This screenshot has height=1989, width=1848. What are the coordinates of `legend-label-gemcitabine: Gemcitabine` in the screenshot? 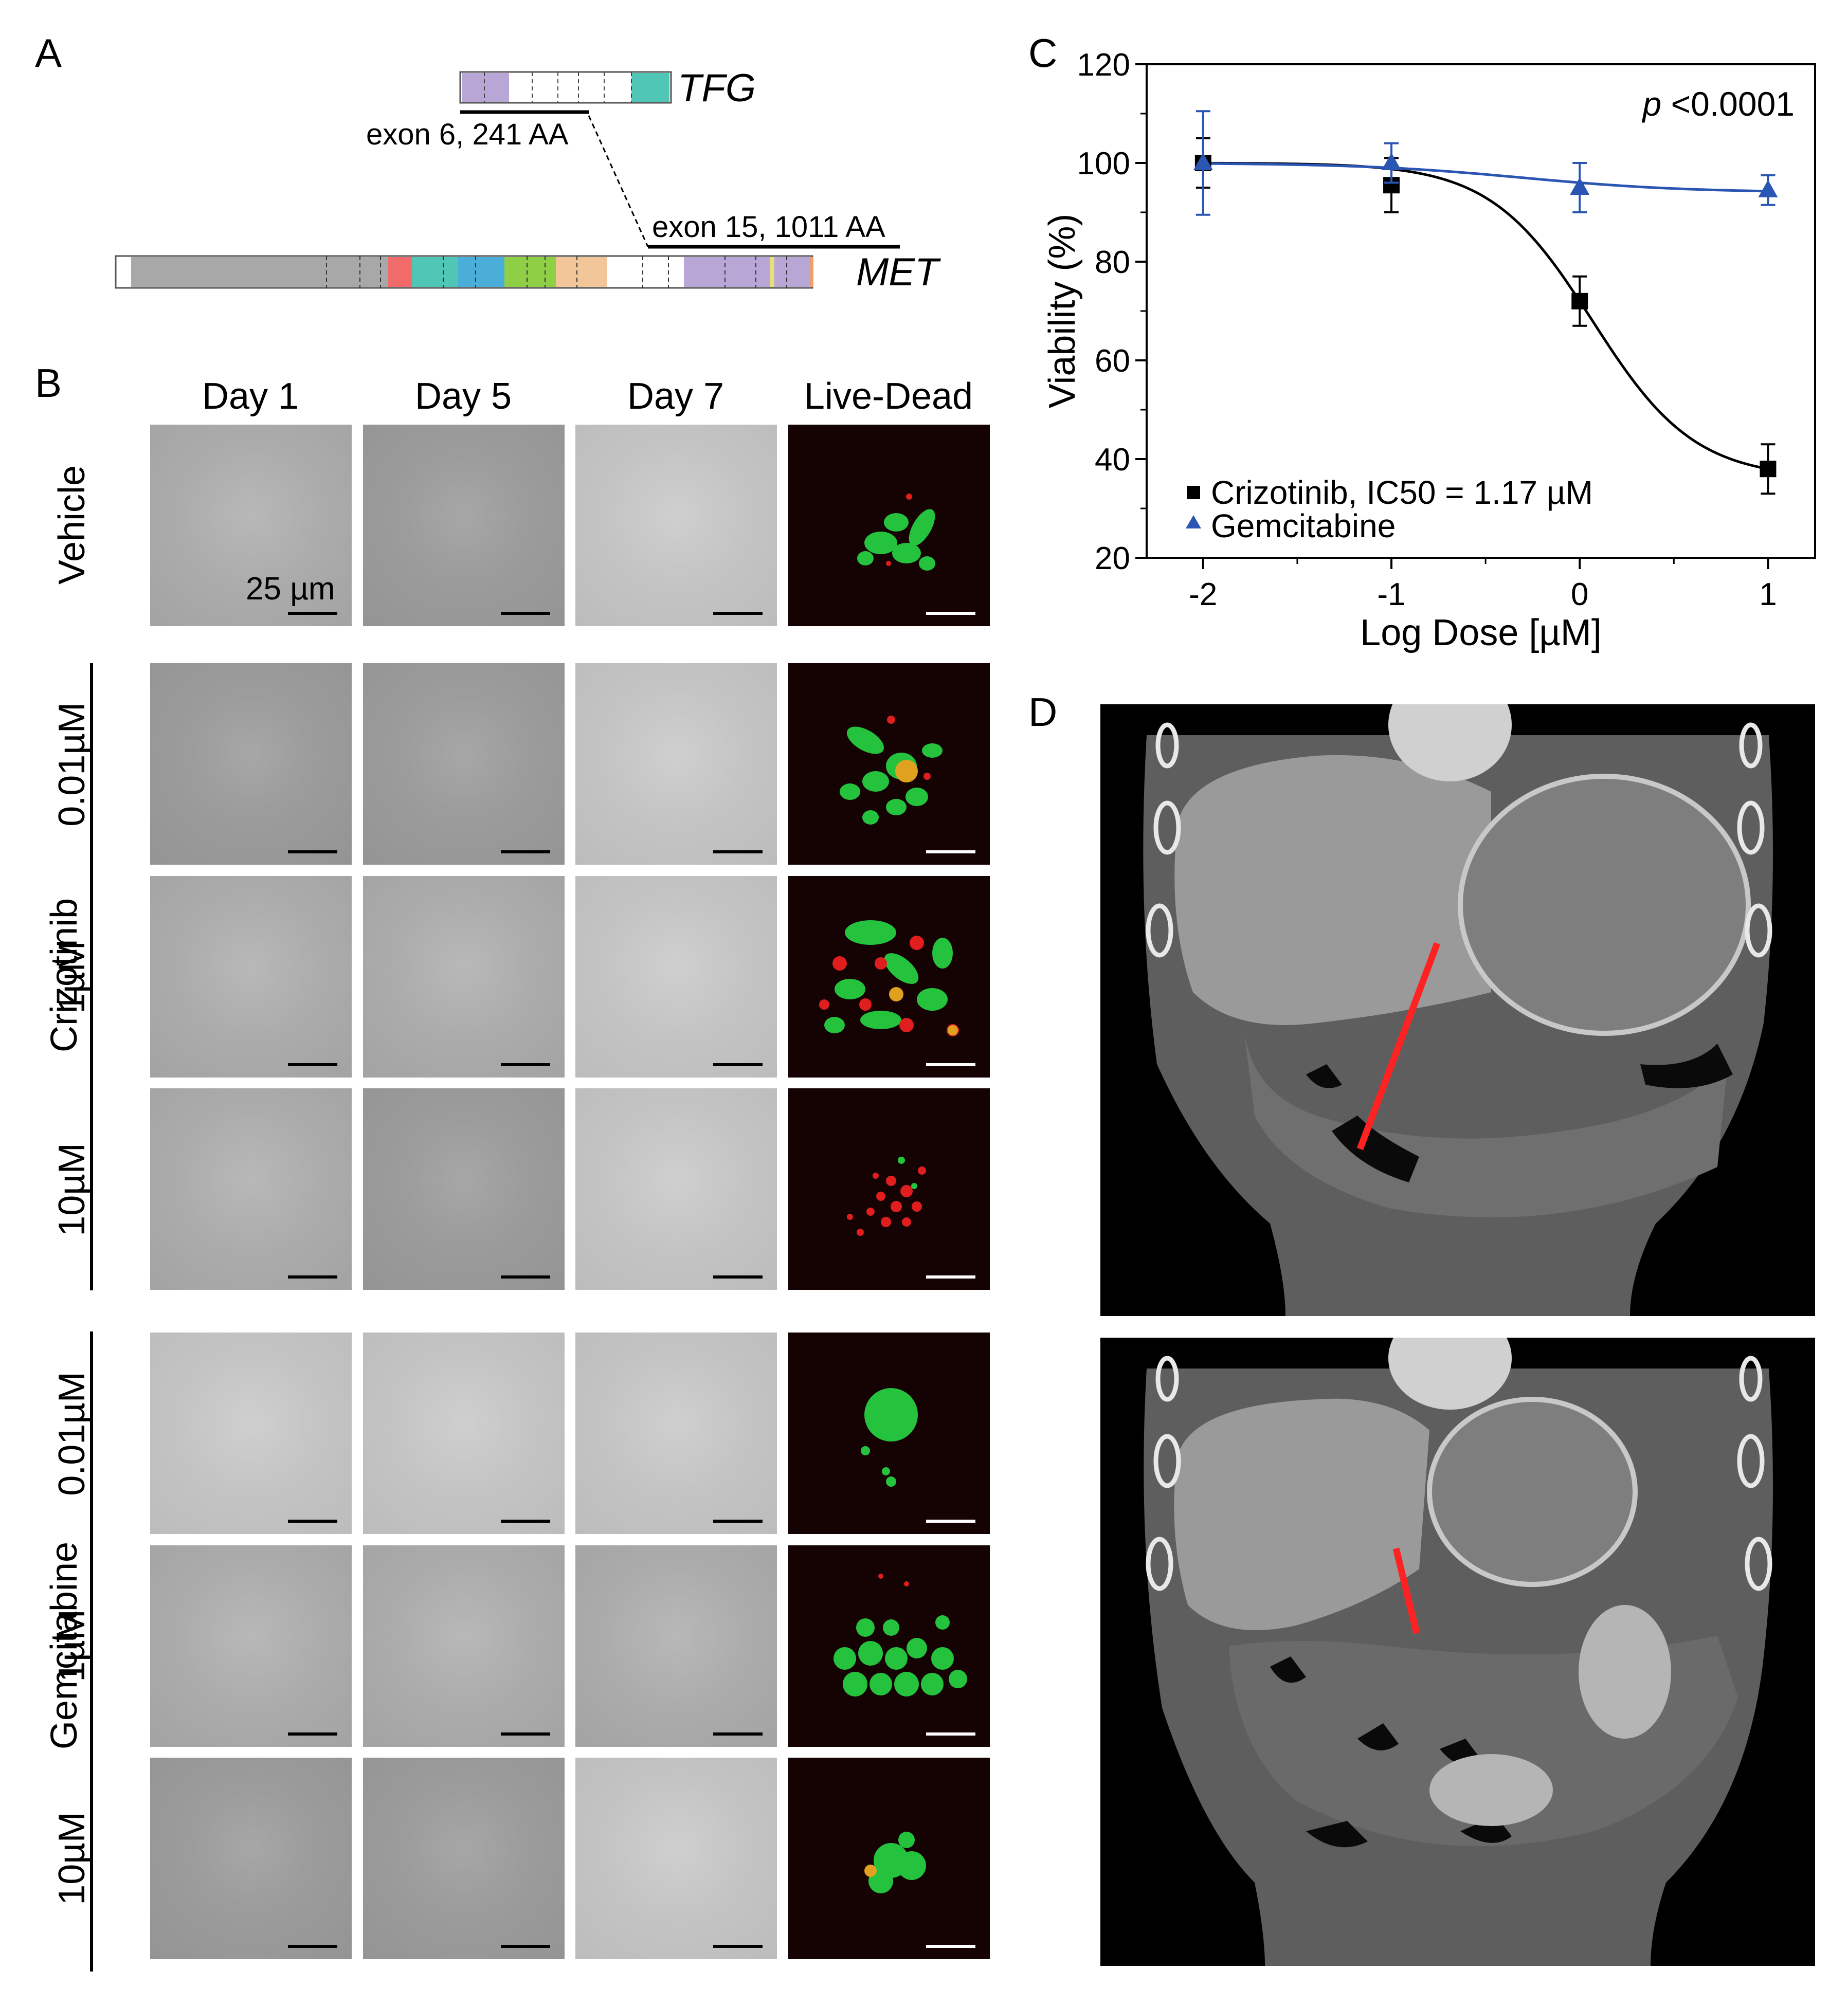 It's located at (1304, 525).